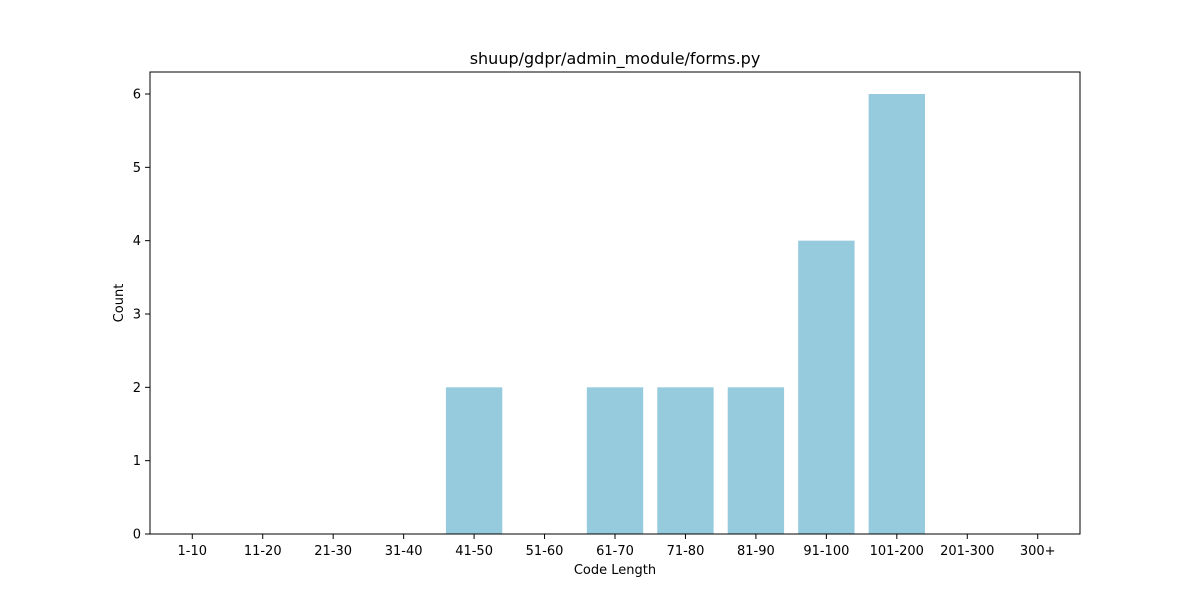 This screenshot has width=1200, height=600. What do you see at coordinates (615, 59) in the screenshot?
I see `chart-title: shuup/gdpr/admin_module/forms.py` at bounding box center [615, 59].